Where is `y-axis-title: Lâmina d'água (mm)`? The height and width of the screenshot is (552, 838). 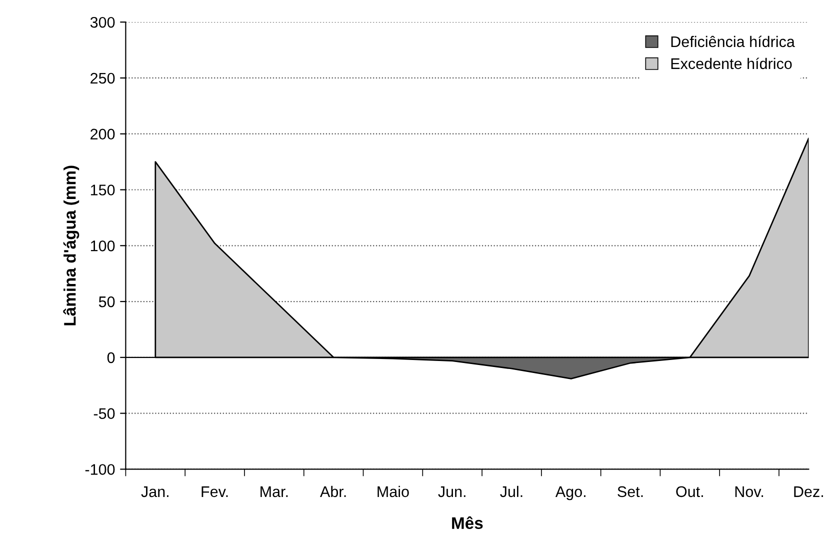
y-axis-title: Lâmina d'água (mm) is located at coordinates (71, 246).